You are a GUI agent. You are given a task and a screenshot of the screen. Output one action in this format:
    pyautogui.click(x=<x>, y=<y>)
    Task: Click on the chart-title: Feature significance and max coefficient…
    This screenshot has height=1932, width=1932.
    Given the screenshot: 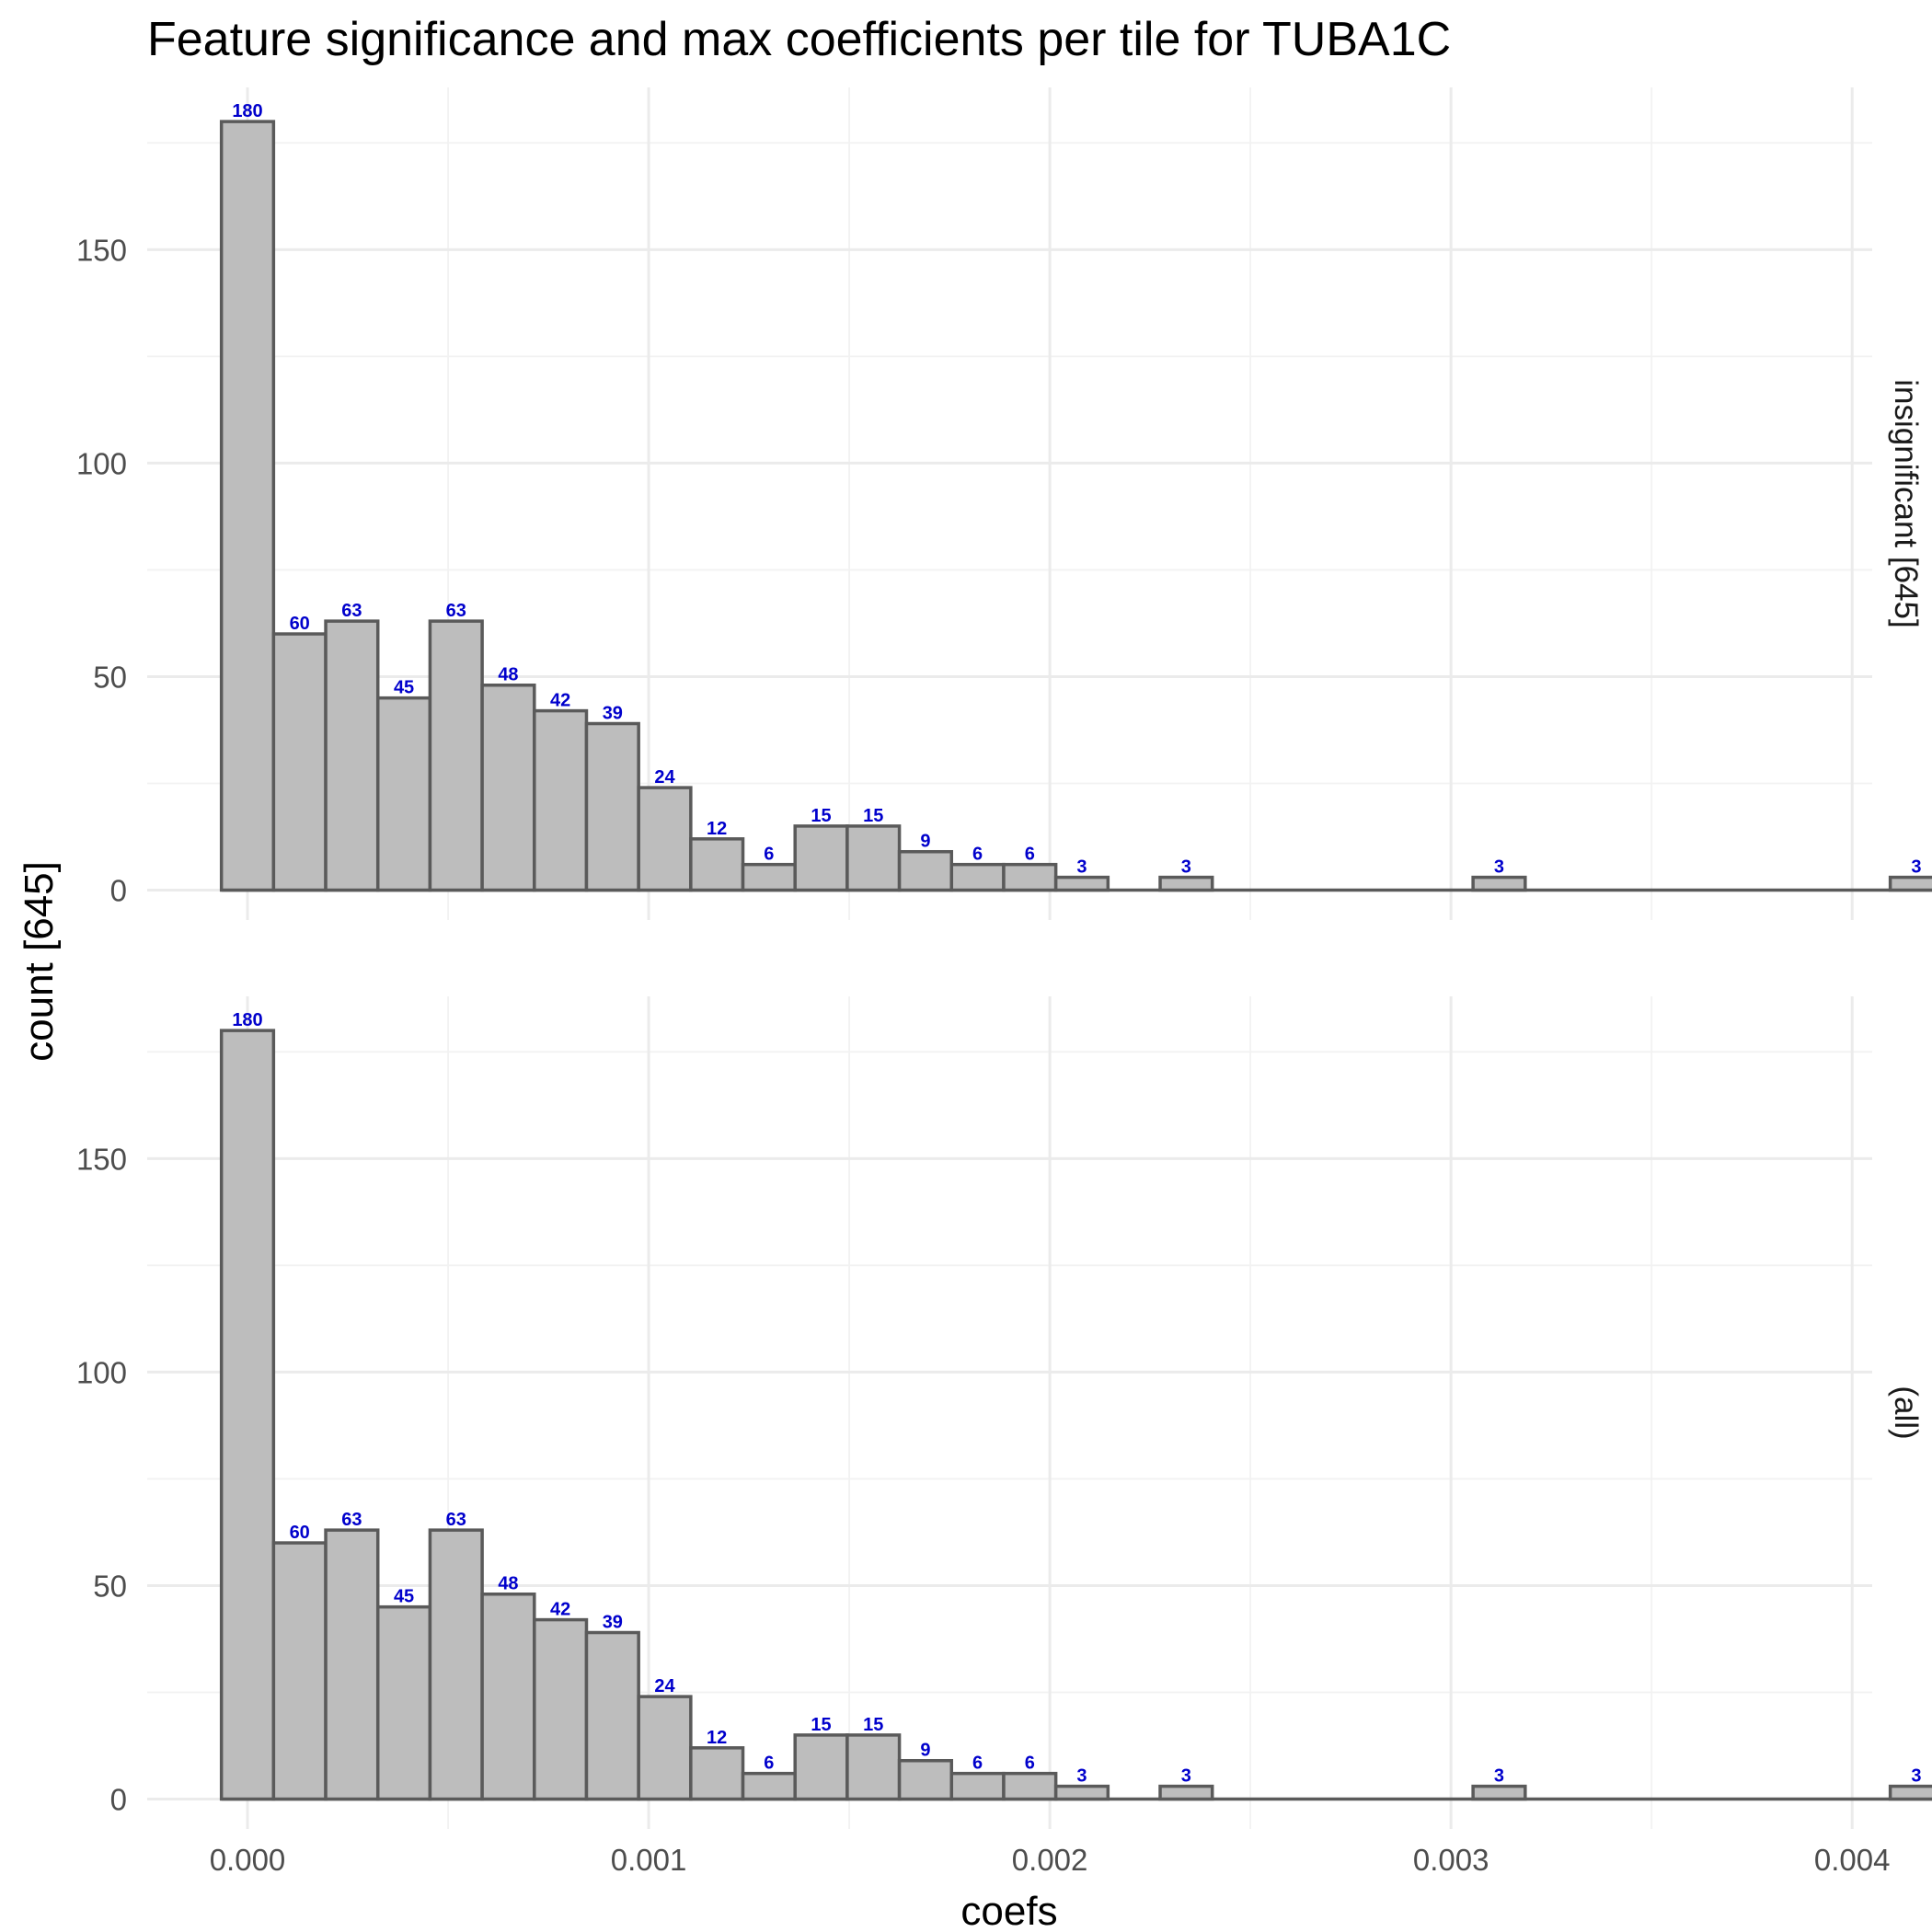 What is the action you would take?
    pyautogui.click(x=799, y=39)
    